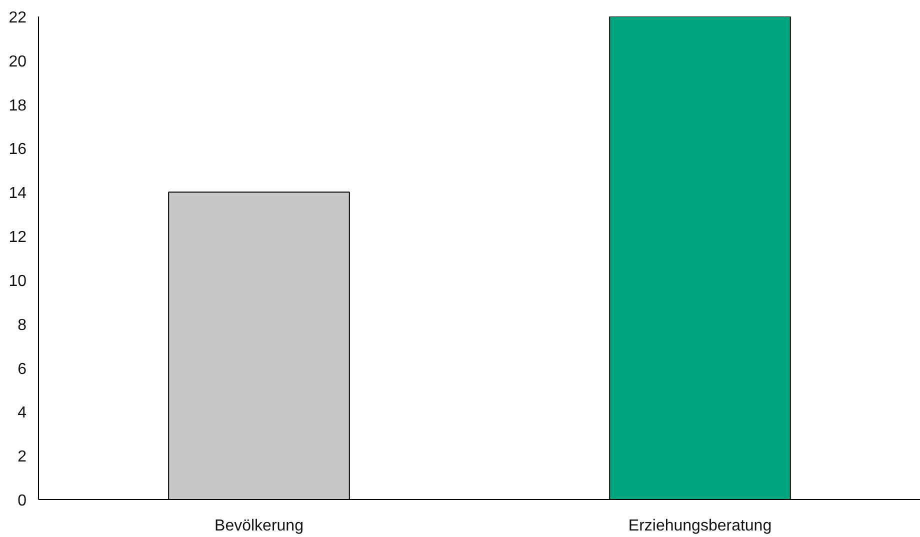 This screenshot has height=537, width=920. What do you see at coordinates (17, 193) in the screenshot?
I see `y-tick-label: 14` at bounding box center [17, 193].